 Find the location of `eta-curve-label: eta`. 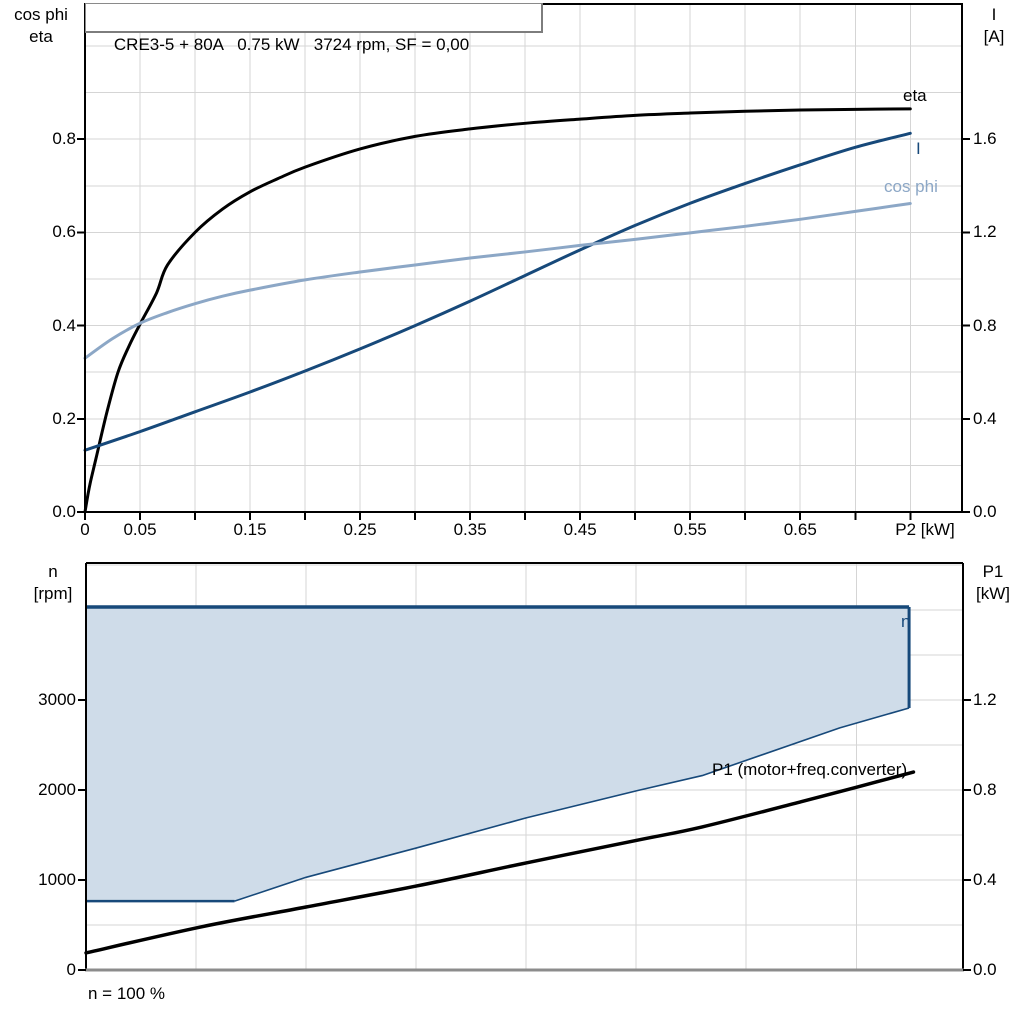

eta-curve-label: eta is located at coordinates (915, 95).